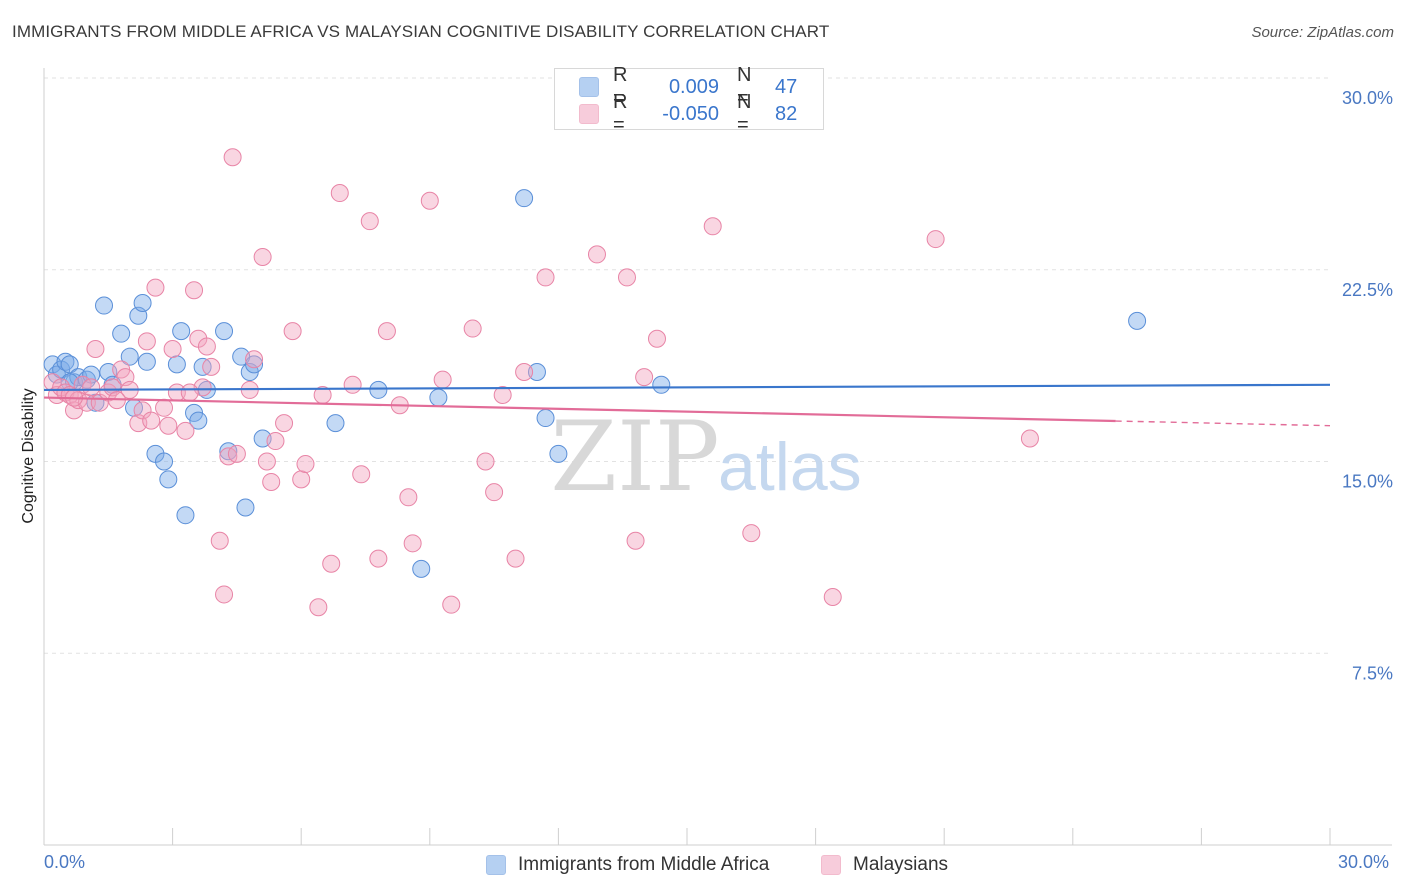  What do you see at coordinates (1367, 290) in the screenshot?
I see `y-tick-label: 22.5%` at bounding box center [1367, 290].